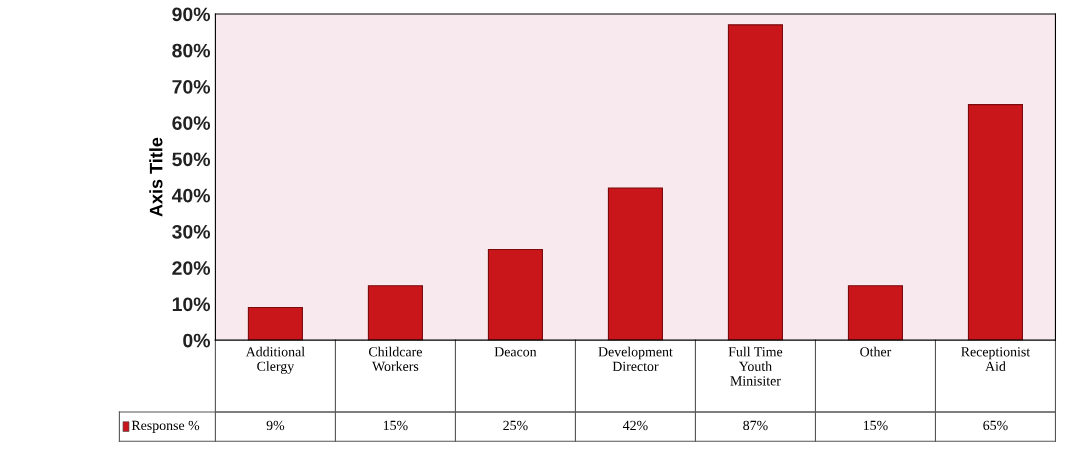 The height and width of the screenshot is (466, 1077). What do you see at coordinates (635, 358) in the screenshot?
I see `x-tick-label: Development Director` at bounding box center [635, 358].